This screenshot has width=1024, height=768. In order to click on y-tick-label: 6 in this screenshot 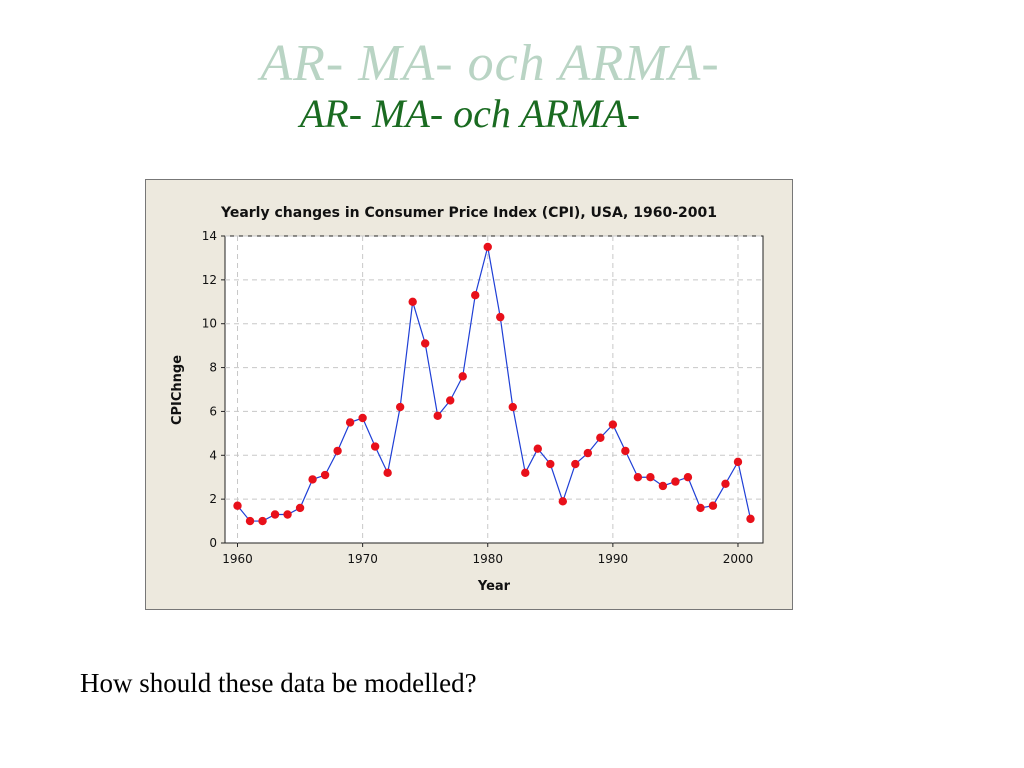, I will do `click(213, 411)`.